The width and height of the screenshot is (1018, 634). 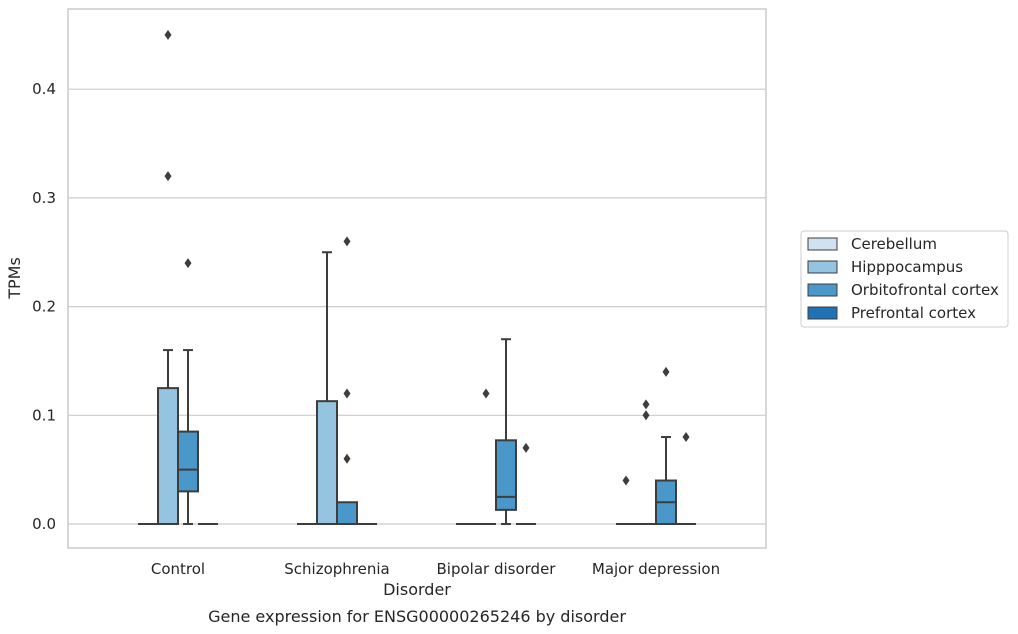 What do you see at coordinates (417, 589) in the screenshot?
I see `x-axis-label: Disorder` at bounding box center [417, 589].